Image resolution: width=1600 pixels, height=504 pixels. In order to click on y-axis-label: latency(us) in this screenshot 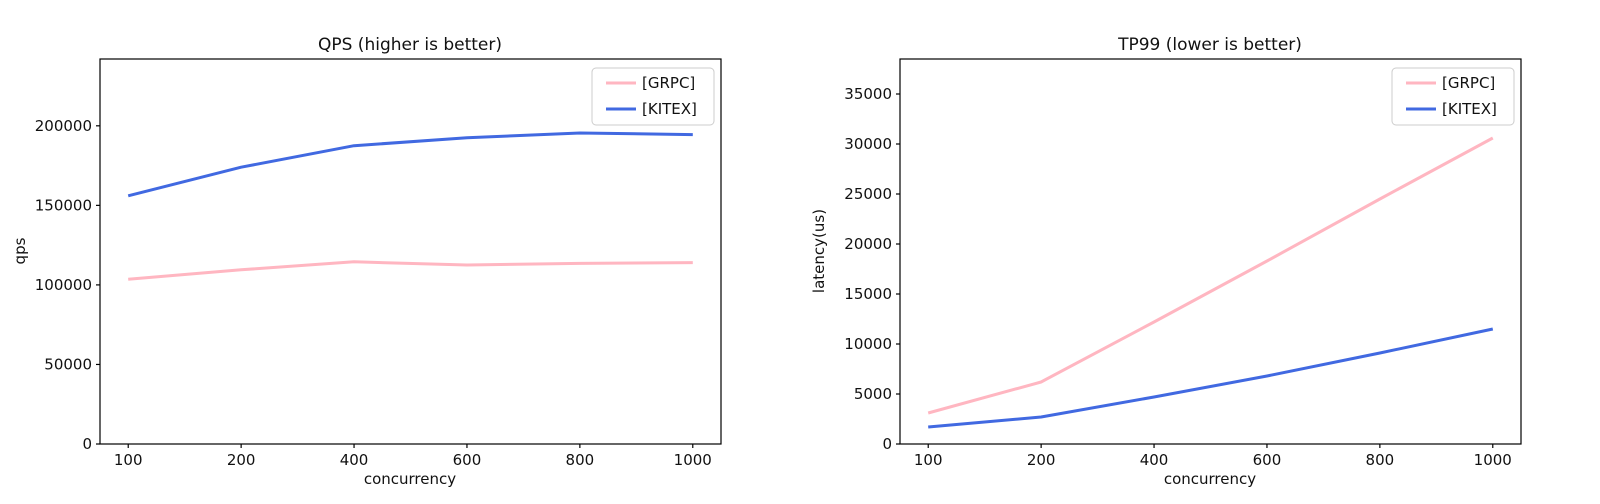, I will do `click(819, 251)`.